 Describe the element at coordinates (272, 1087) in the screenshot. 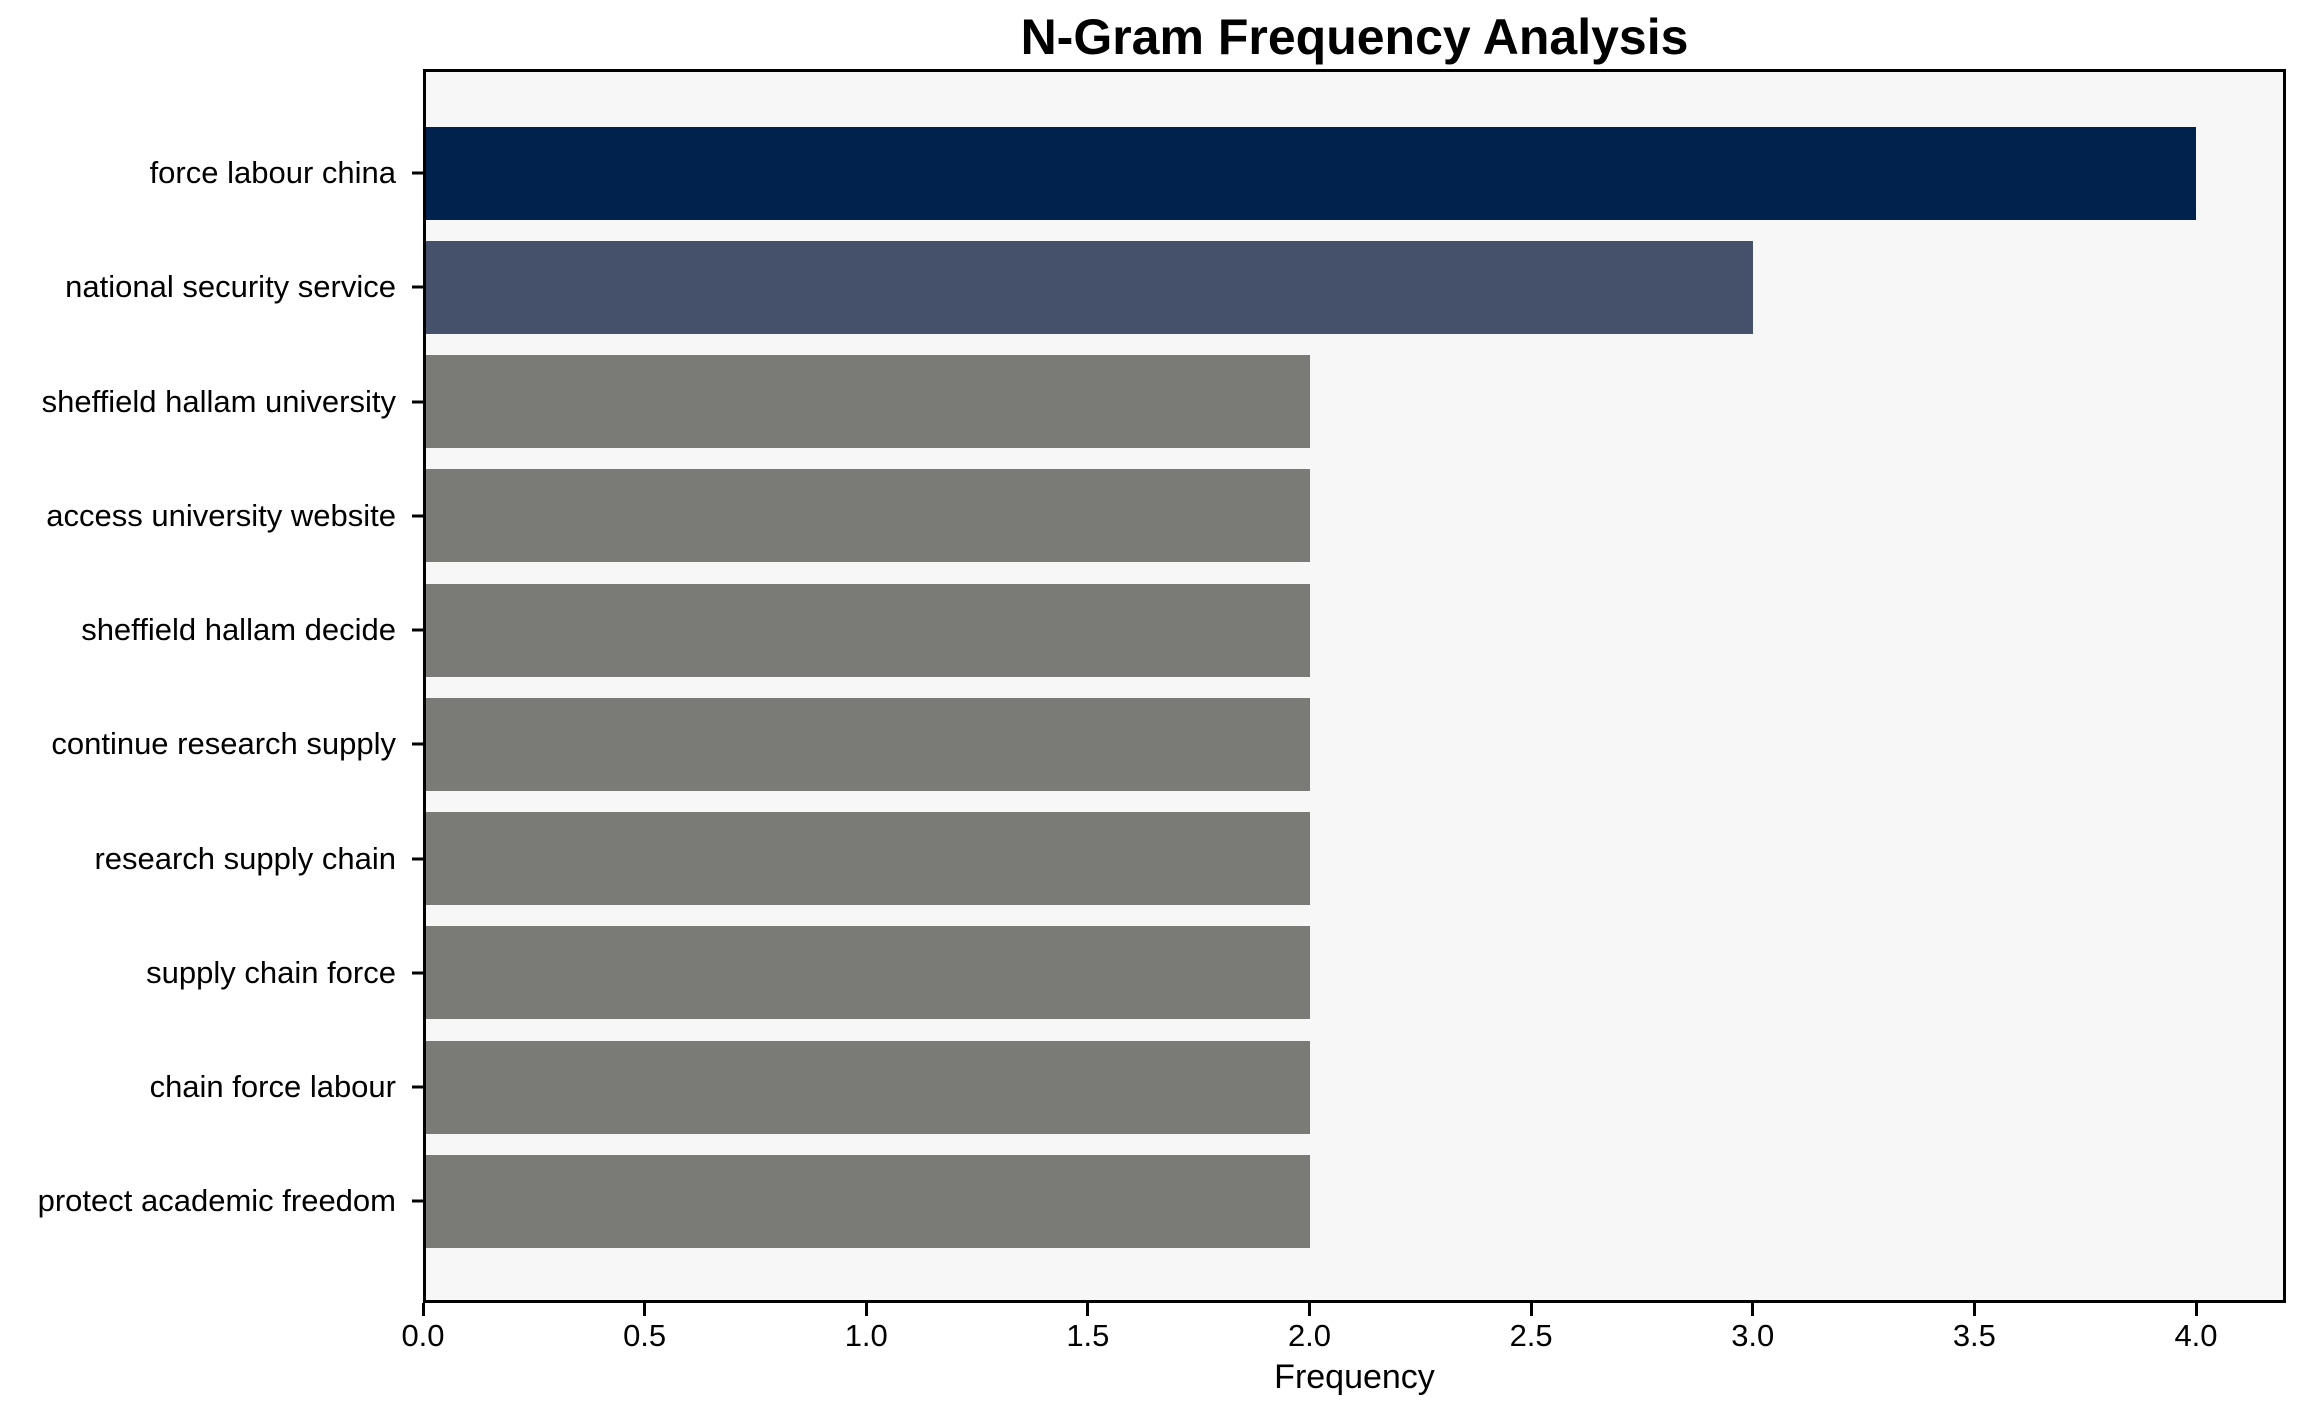

I see `y-tick-label: chain force labour` at that location.